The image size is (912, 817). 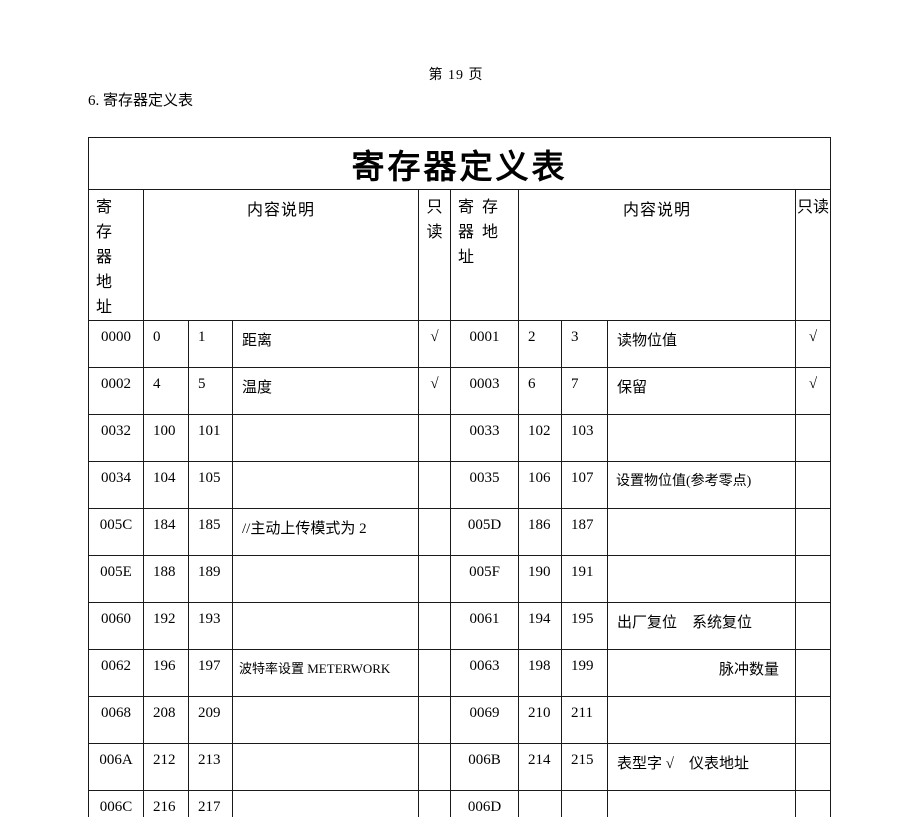 What do you see at coordinates (210, 673) in the screenshot?
I see `cell-byte-high-left: 197` at bounding box center [210, 673].